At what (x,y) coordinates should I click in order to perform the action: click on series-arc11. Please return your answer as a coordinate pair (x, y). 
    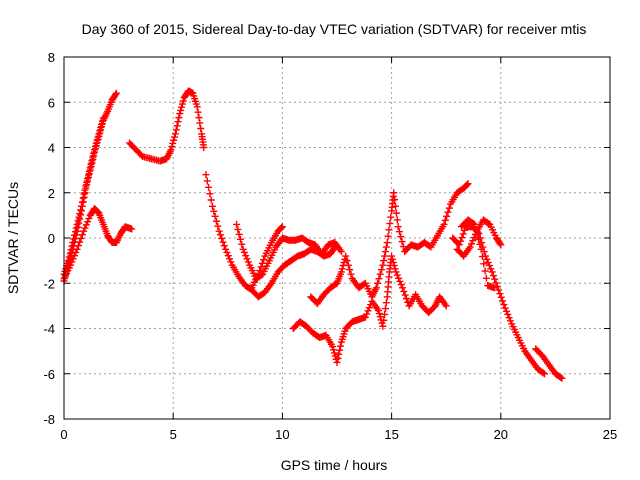
    Looking at the image, I should click on (498, 300).